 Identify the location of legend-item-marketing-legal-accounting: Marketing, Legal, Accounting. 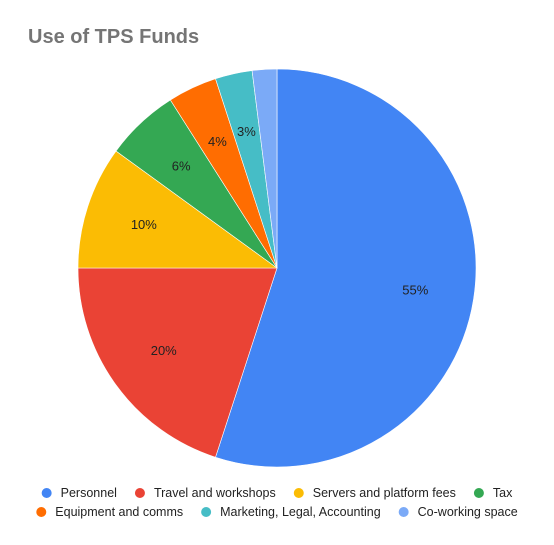
(291, 512).